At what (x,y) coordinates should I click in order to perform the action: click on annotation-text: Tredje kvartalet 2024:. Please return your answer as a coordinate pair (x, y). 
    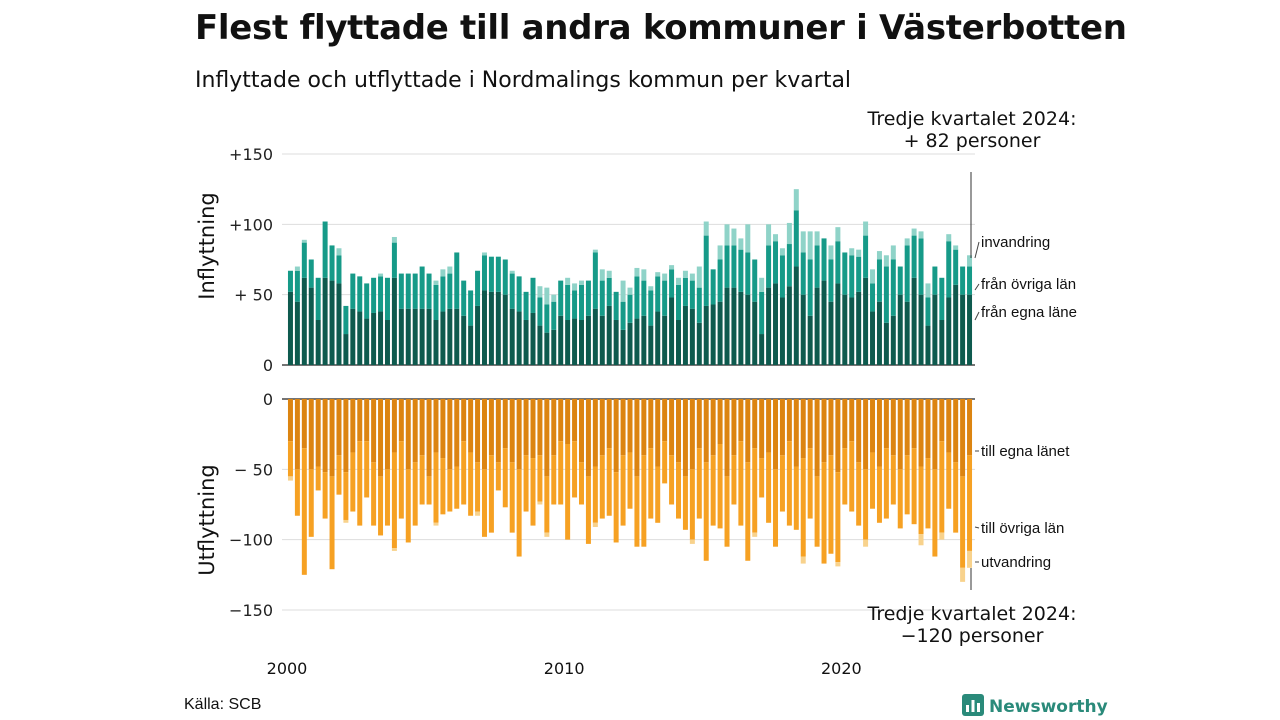
    Looking at the image, I should click on (972, 614).